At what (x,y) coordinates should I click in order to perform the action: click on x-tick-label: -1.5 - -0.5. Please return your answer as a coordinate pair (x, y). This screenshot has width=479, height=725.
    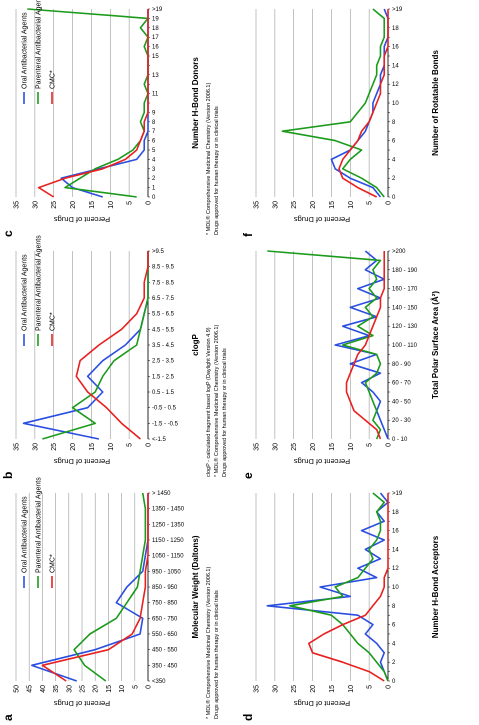
    Looking at the image, I should click on (165, 424).